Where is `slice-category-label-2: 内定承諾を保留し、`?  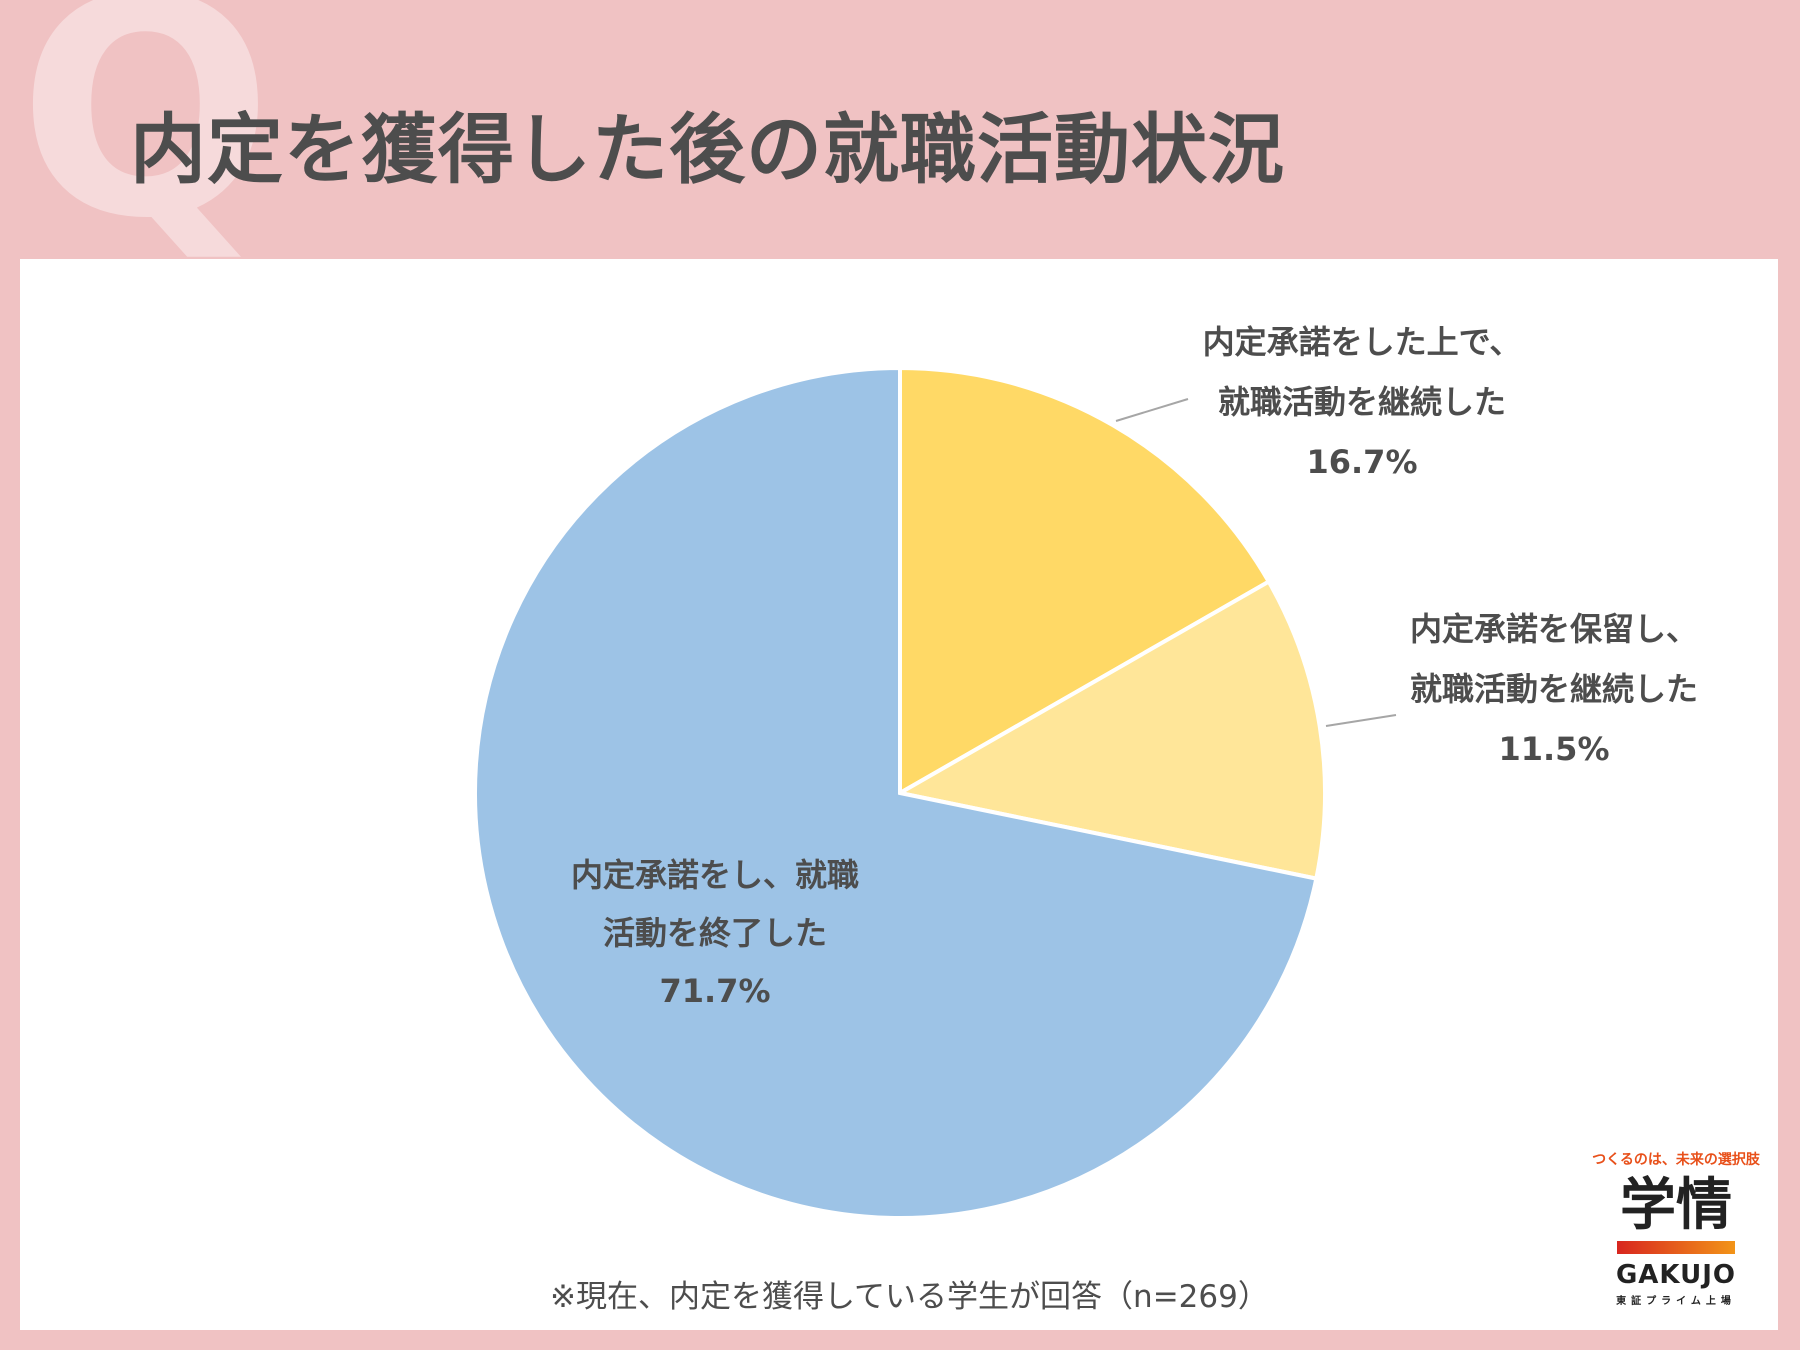 slice-category-label-2: 内定承諾を保留し、 is located at coordinates (1554, 629).